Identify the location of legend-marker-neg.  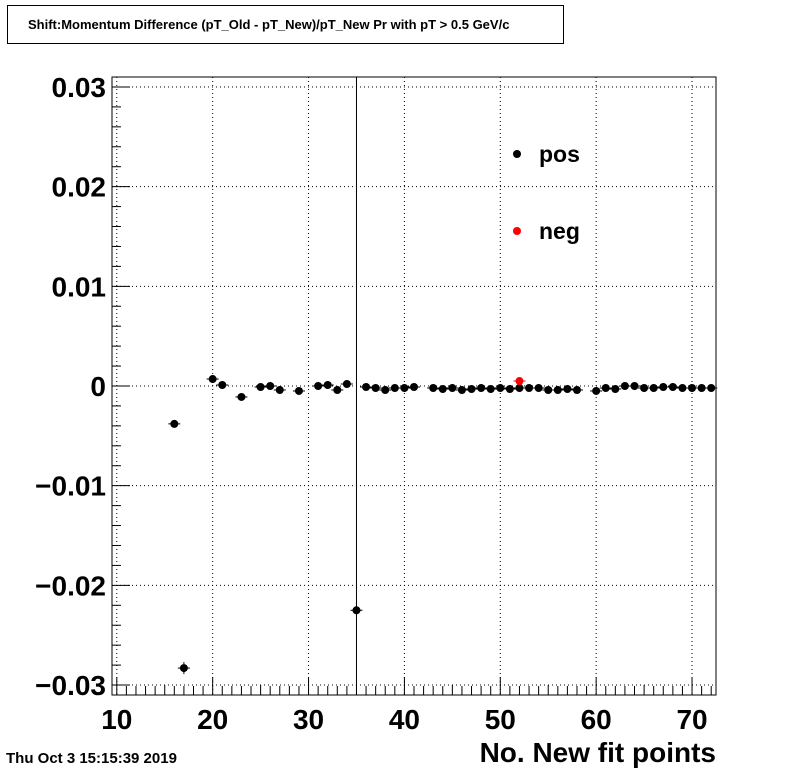
(517, 231).